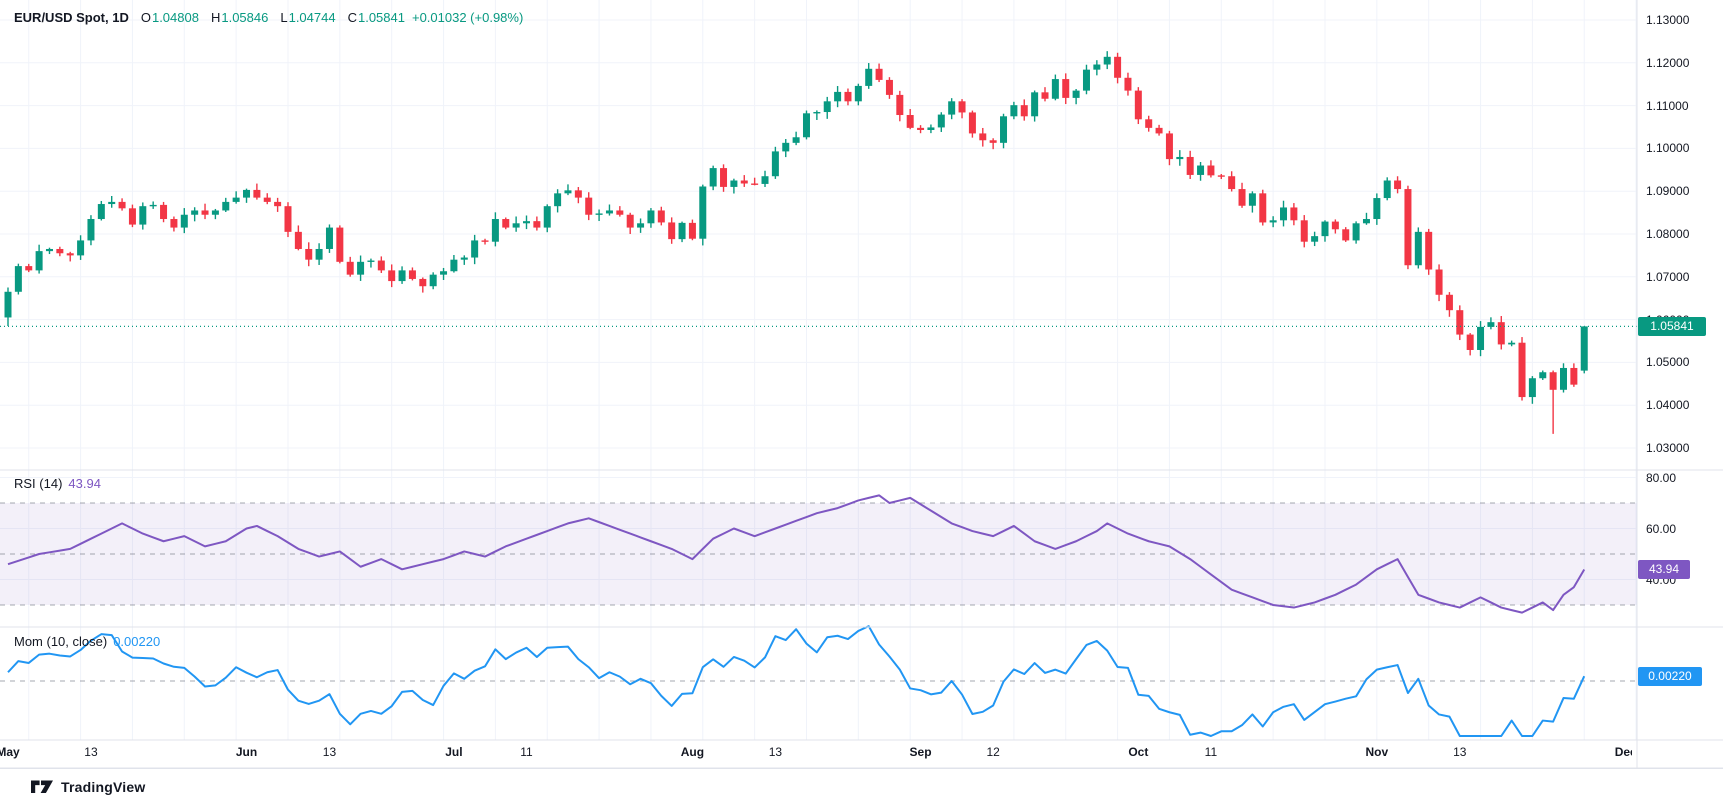  I want to click on footer-bar: TradingView, so click(861, 786).